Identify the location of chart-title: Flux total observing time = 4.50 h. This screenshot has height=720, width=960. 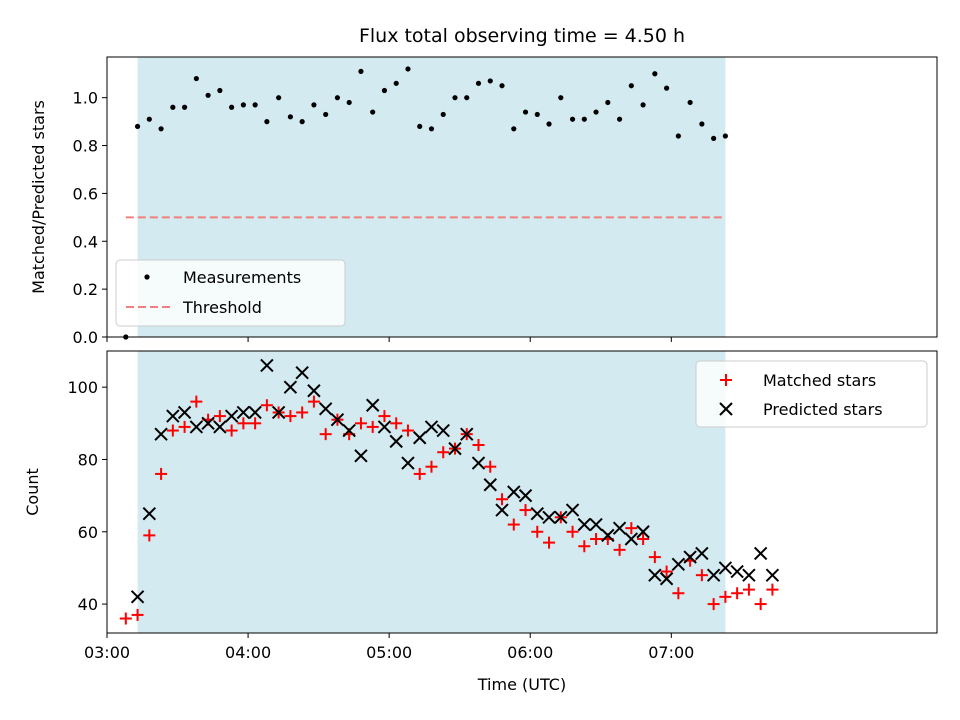
(522, 36).